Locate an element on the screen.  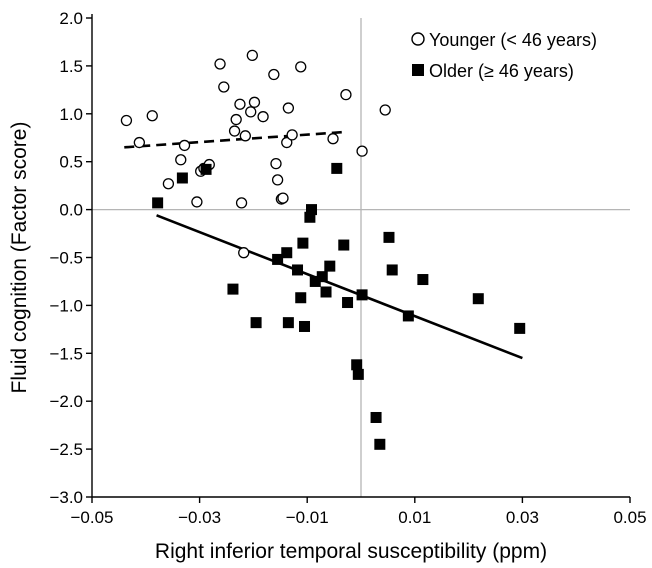
y-axis-title: Fluid cognition (Factor score) is located at coordinates (19, 258).